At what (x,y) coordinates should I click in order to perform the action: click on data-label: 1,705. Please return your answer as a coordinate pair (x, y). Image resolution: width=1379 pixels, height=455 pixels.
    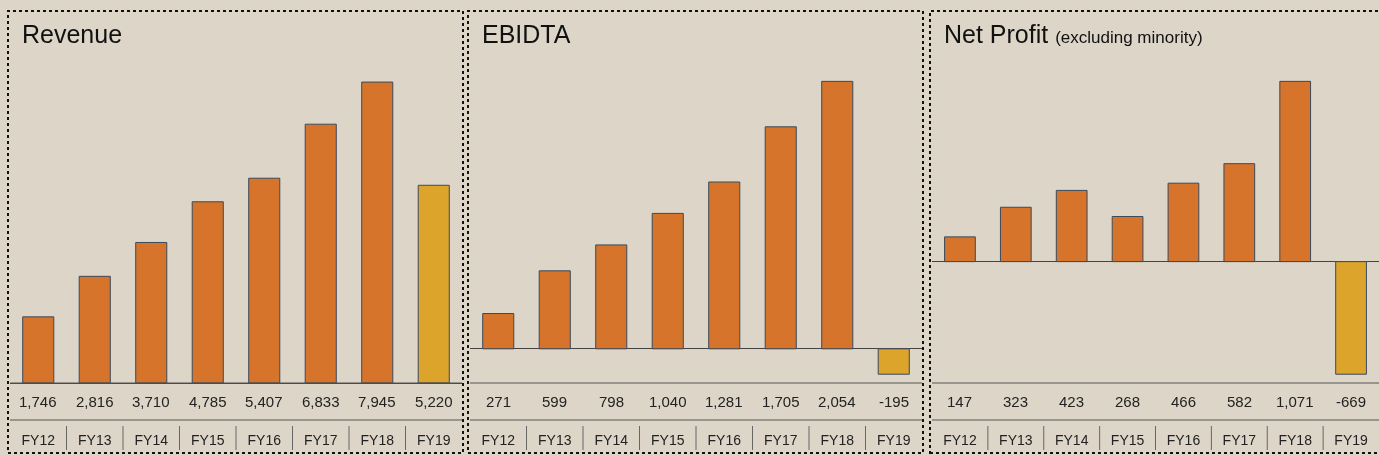
    Looking at the image, I should click on (781, 401).